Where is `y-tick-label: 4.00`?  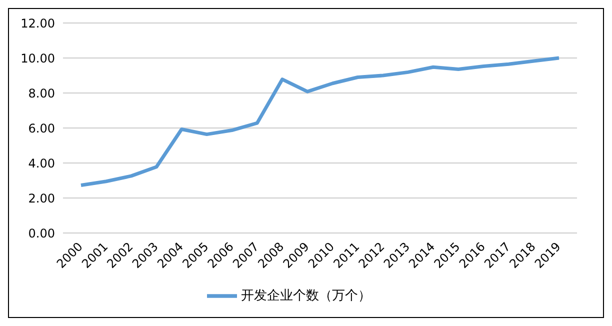 y-tick-label: 4.00 is located at coordinates (41, 163).